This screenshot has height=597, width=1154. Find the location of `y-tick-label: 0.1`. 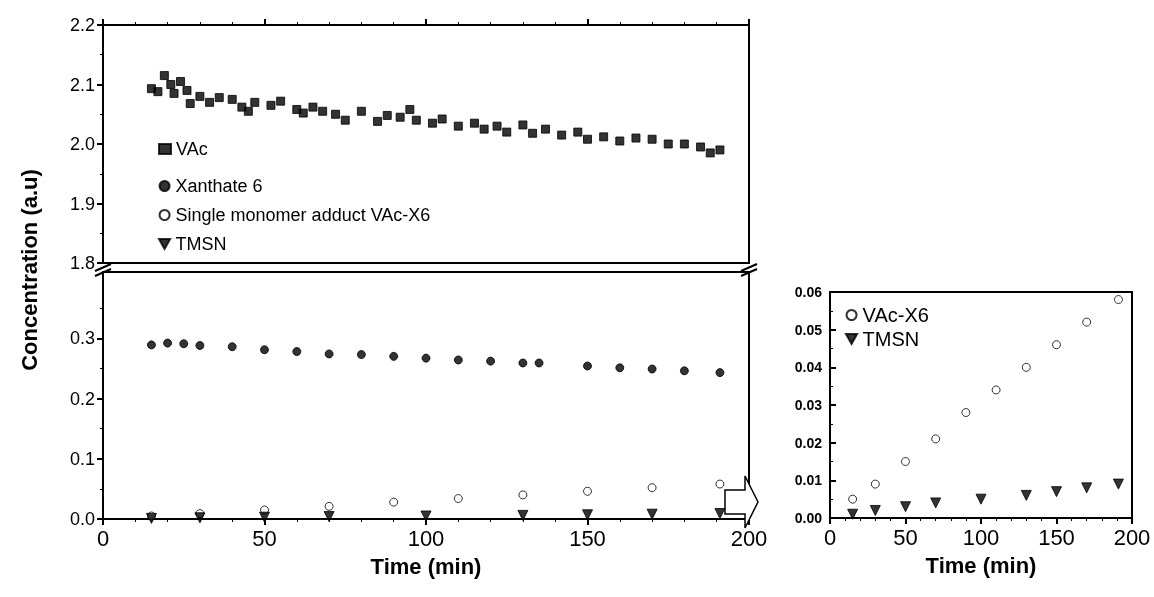

y-tick-label: 0.1 is located at coordinates (82, 458).